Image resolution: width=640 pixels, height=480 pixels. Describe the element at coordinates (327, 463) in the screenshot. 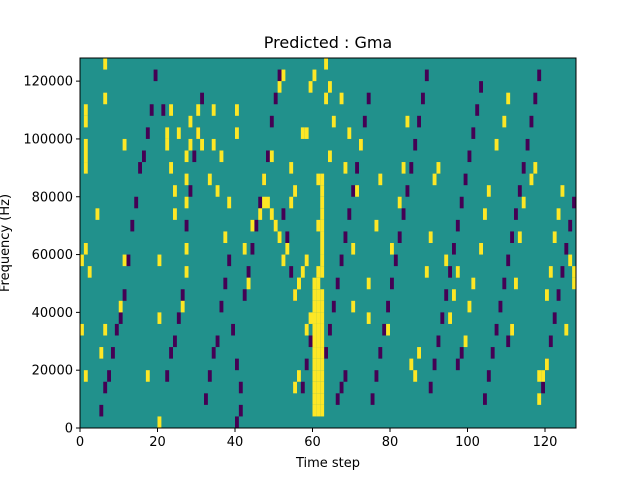

I see `x-axis-label: Time step` at that location.